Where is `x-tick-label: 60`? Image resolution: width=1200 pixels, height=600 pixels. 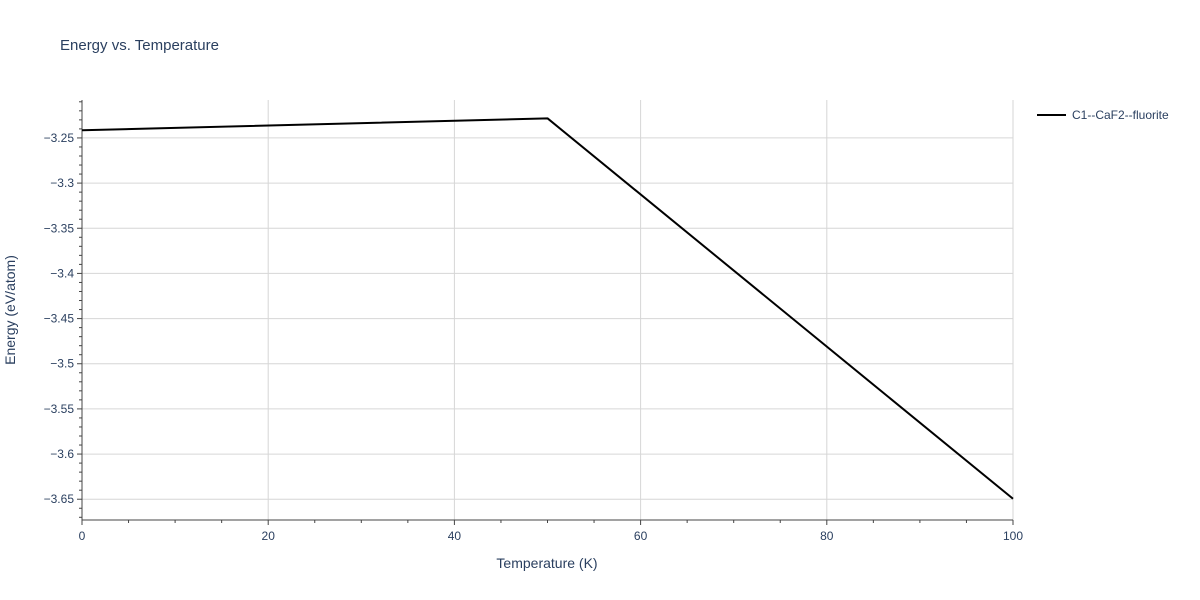 x-tick-label: 60 is located at coordinates (641, 536).